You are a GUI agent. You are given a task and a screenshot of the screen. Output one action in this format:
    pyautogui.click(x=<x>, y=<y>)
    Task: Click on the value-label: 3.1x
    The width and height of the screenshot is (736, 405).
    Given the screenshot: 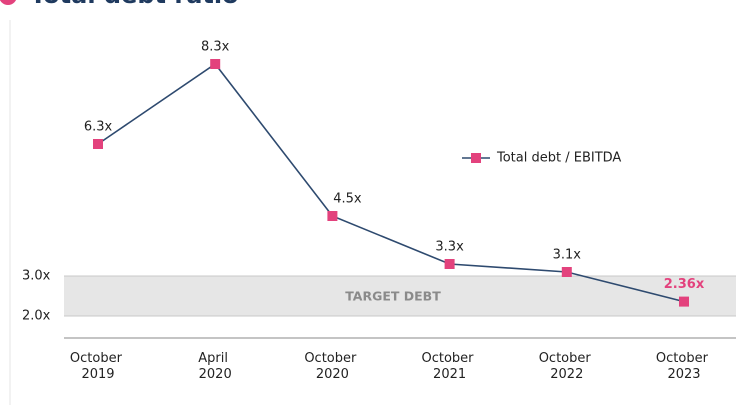 What is the action you would take?
    pyautogui.click(x=567, y=255)
    